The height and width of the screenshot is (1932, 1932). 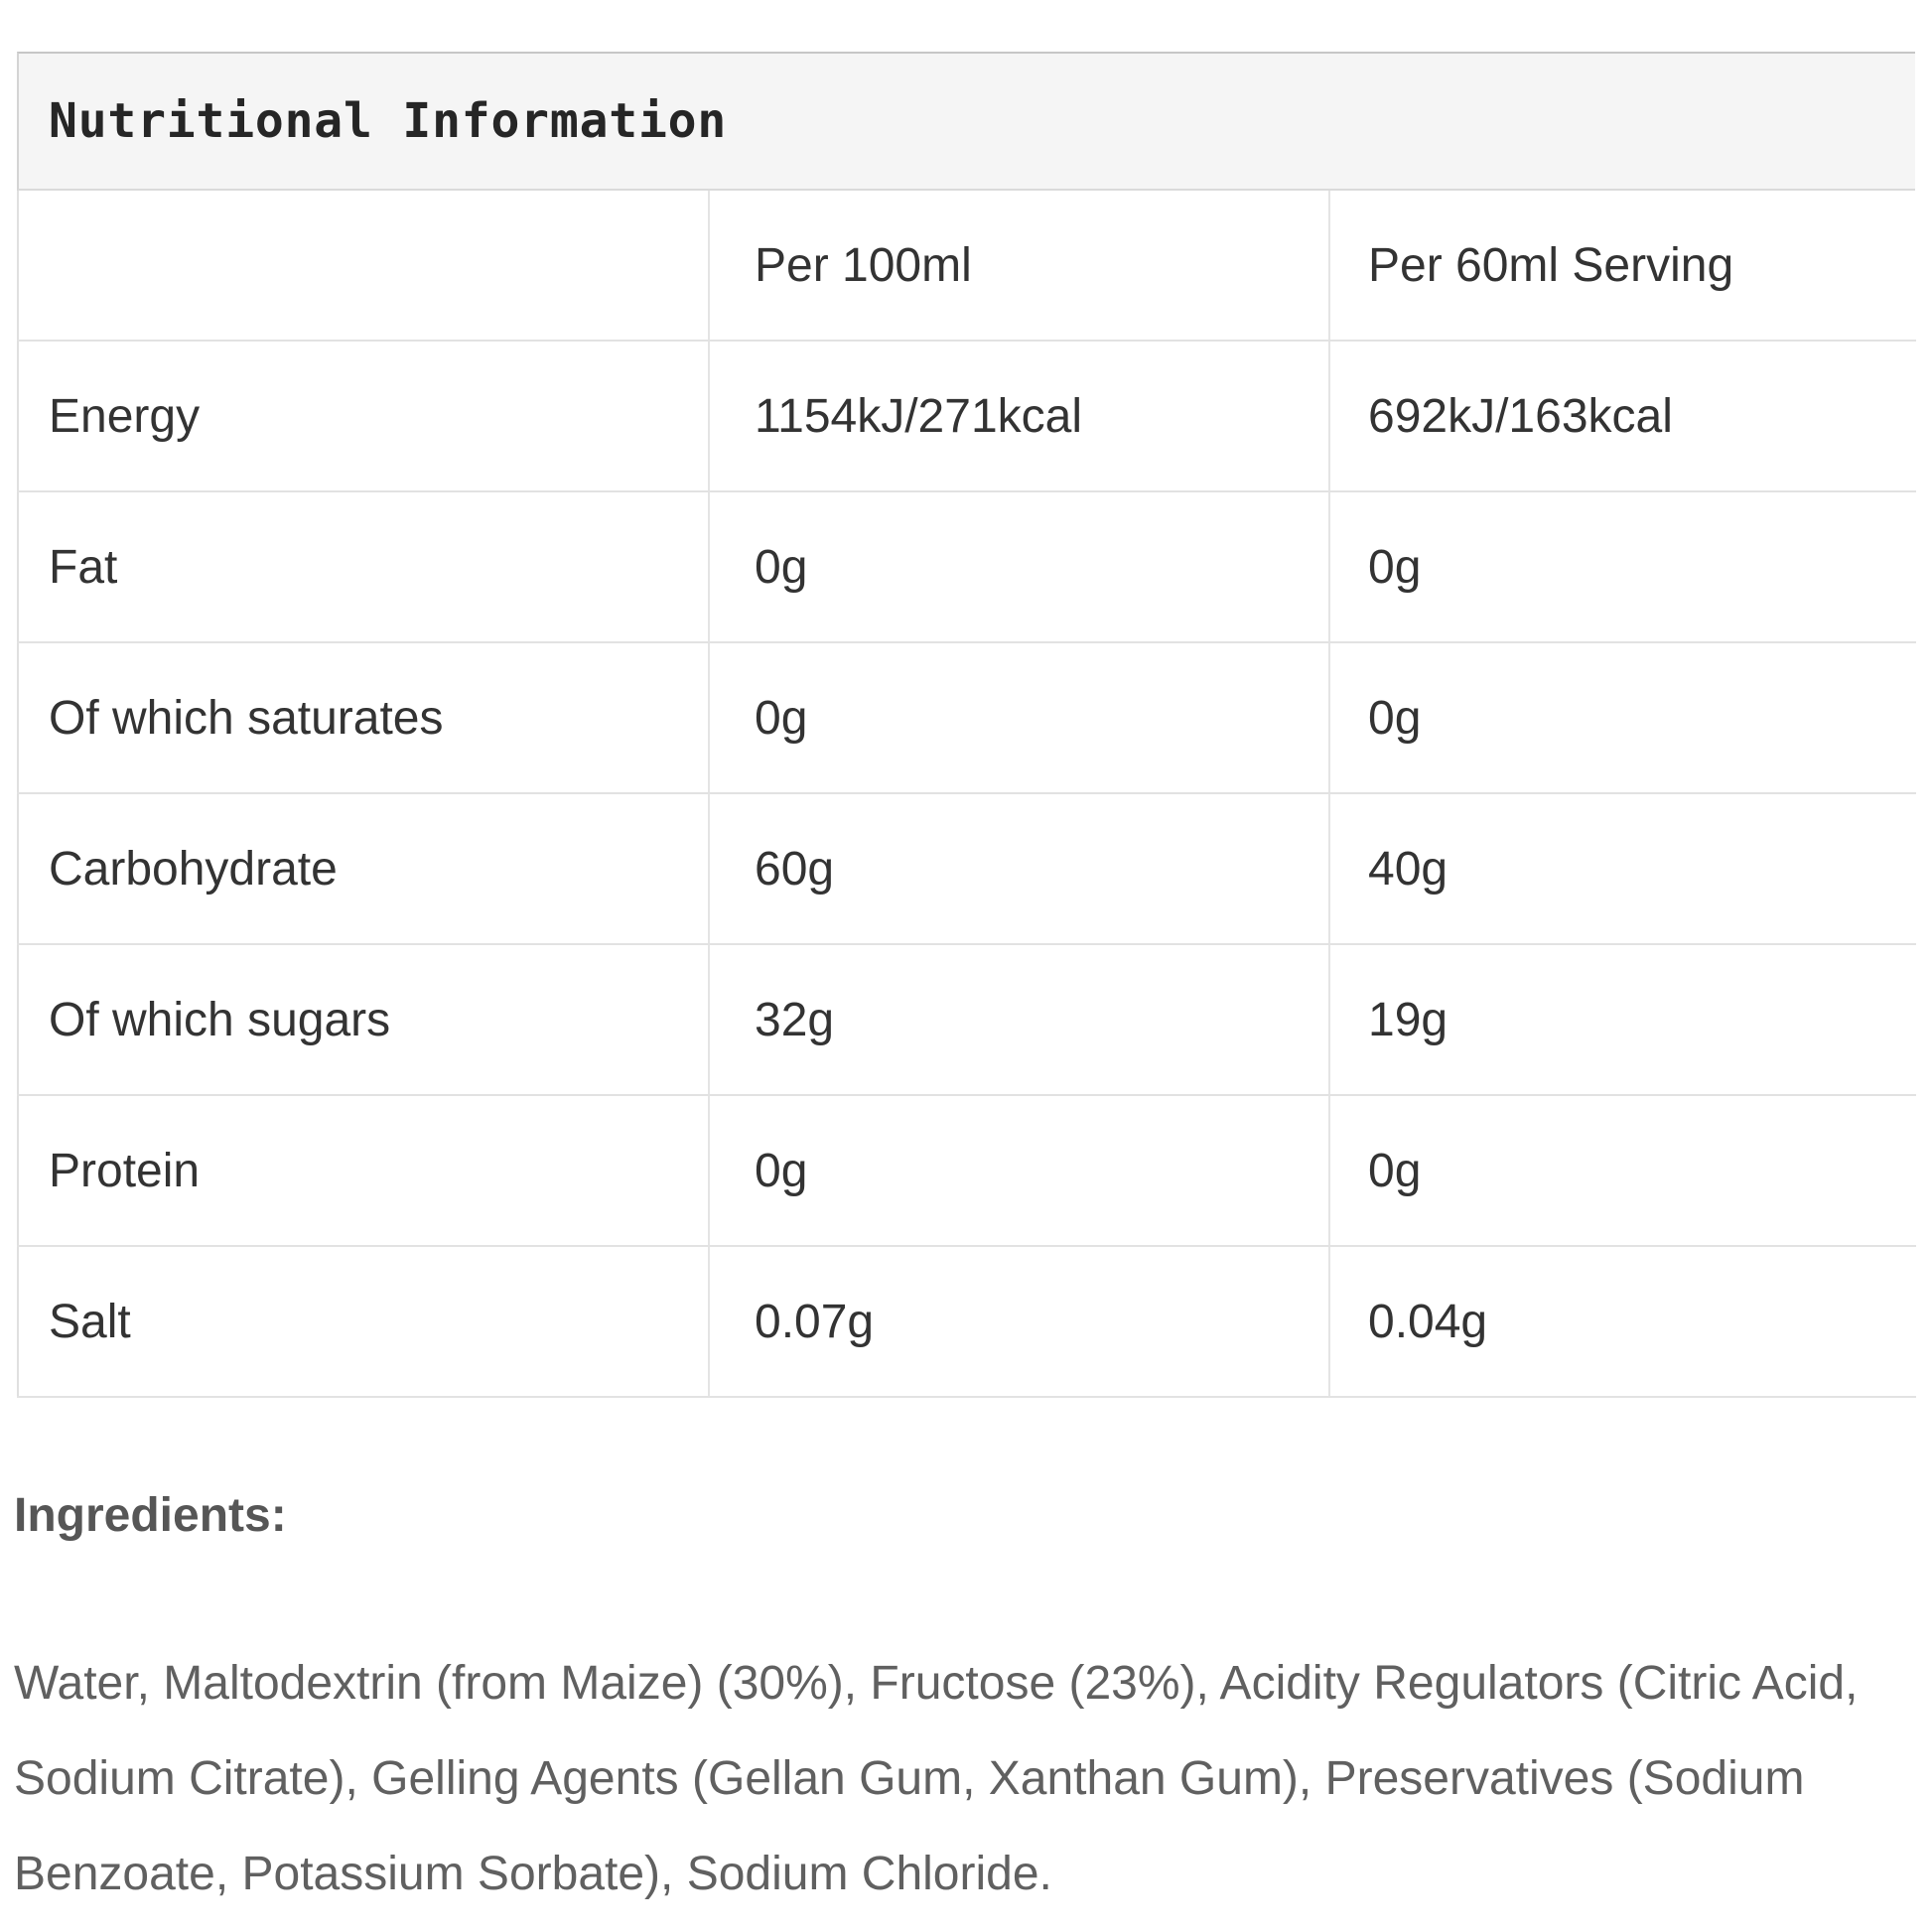 I want to click on panel-title: Nutritional Information, so click(x=389, y=121).